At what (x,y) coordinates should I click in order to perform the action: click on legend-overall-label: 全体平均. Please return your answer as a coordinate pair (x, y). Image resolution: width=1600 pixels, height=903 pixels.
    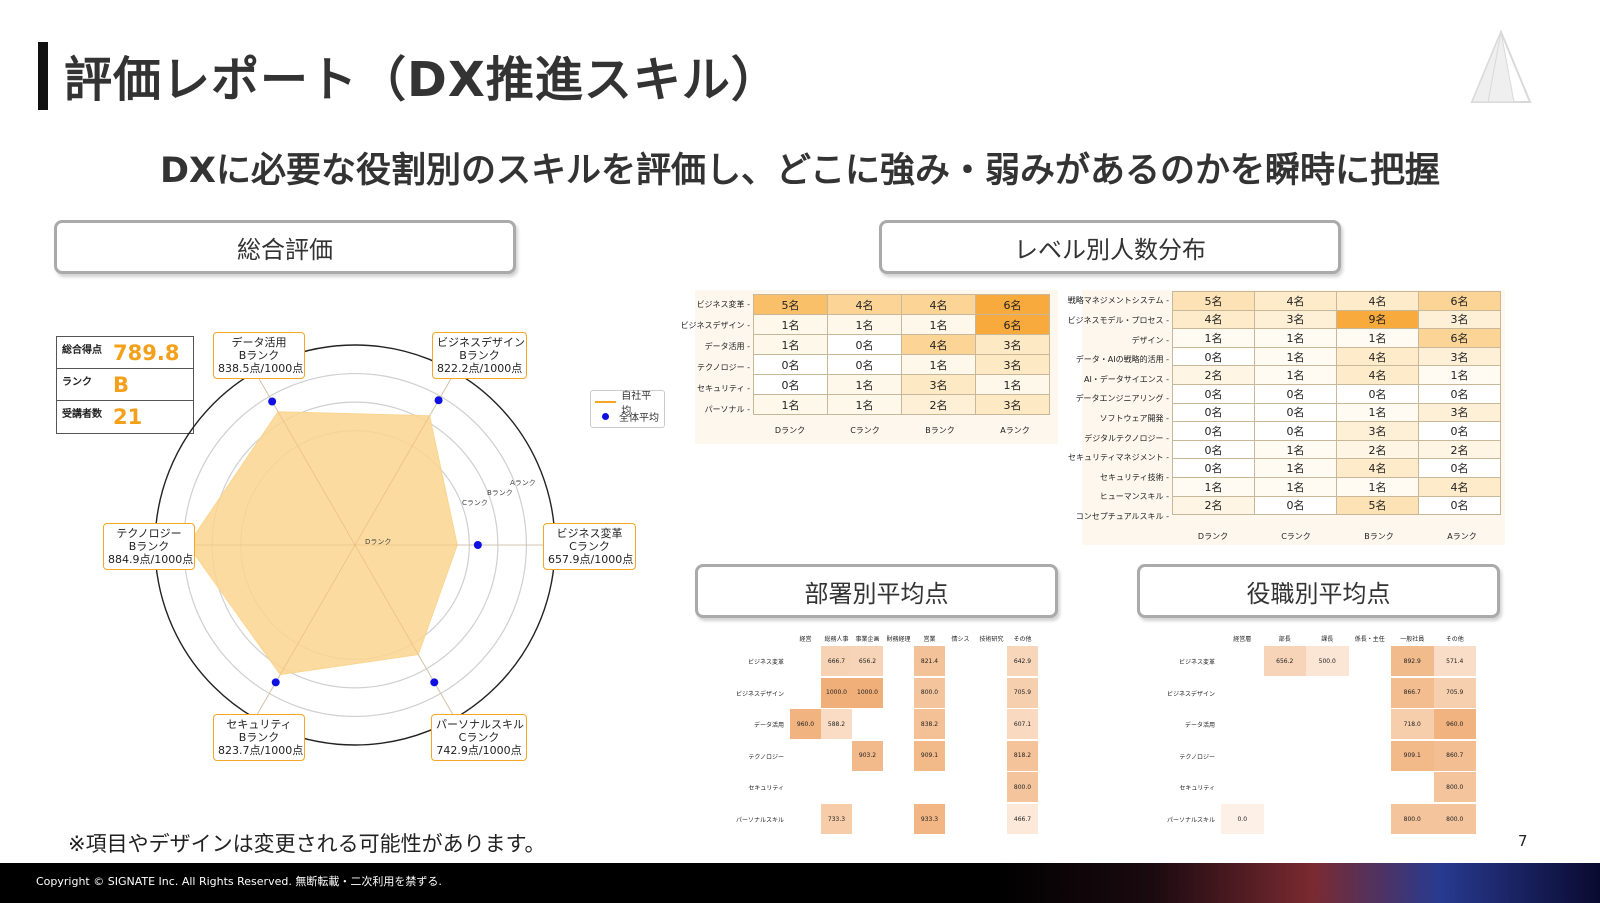
    Looking at the image, I should click on (639, 418).